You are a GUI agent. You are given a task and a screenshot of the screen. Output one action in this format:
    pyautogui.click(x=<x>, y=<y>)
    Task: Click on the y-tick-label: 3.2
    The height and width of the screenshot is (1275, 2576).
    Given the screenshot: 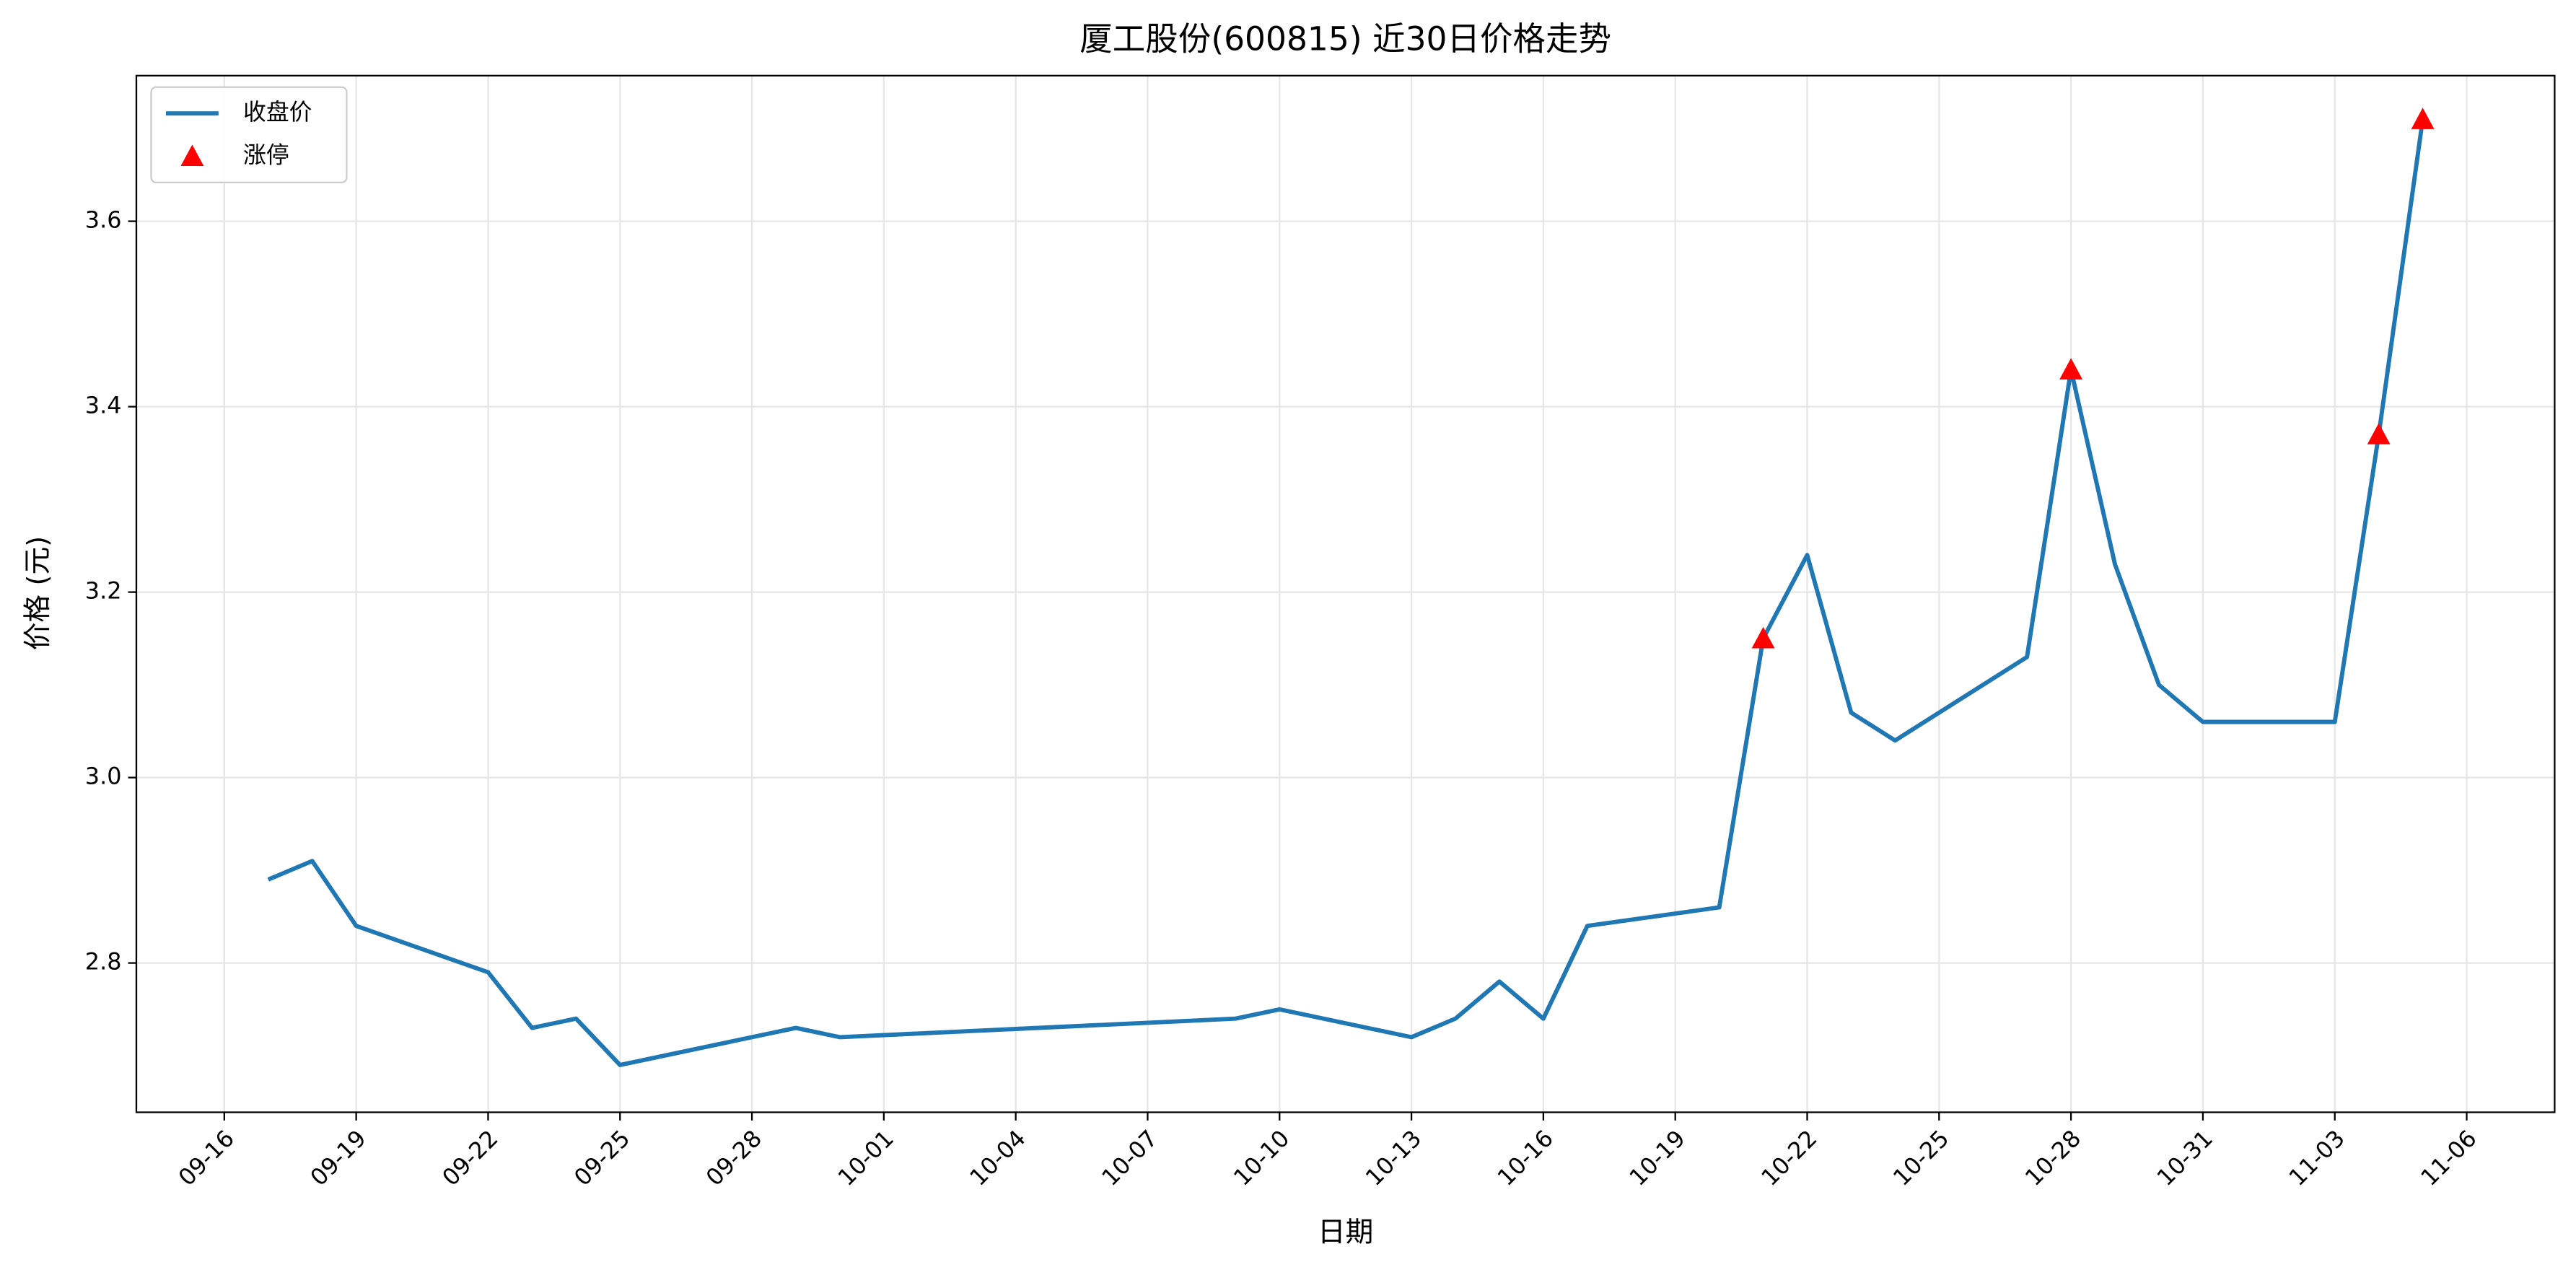 What is the action you would take?
    pyautogui.click(x=103, y=591)
    